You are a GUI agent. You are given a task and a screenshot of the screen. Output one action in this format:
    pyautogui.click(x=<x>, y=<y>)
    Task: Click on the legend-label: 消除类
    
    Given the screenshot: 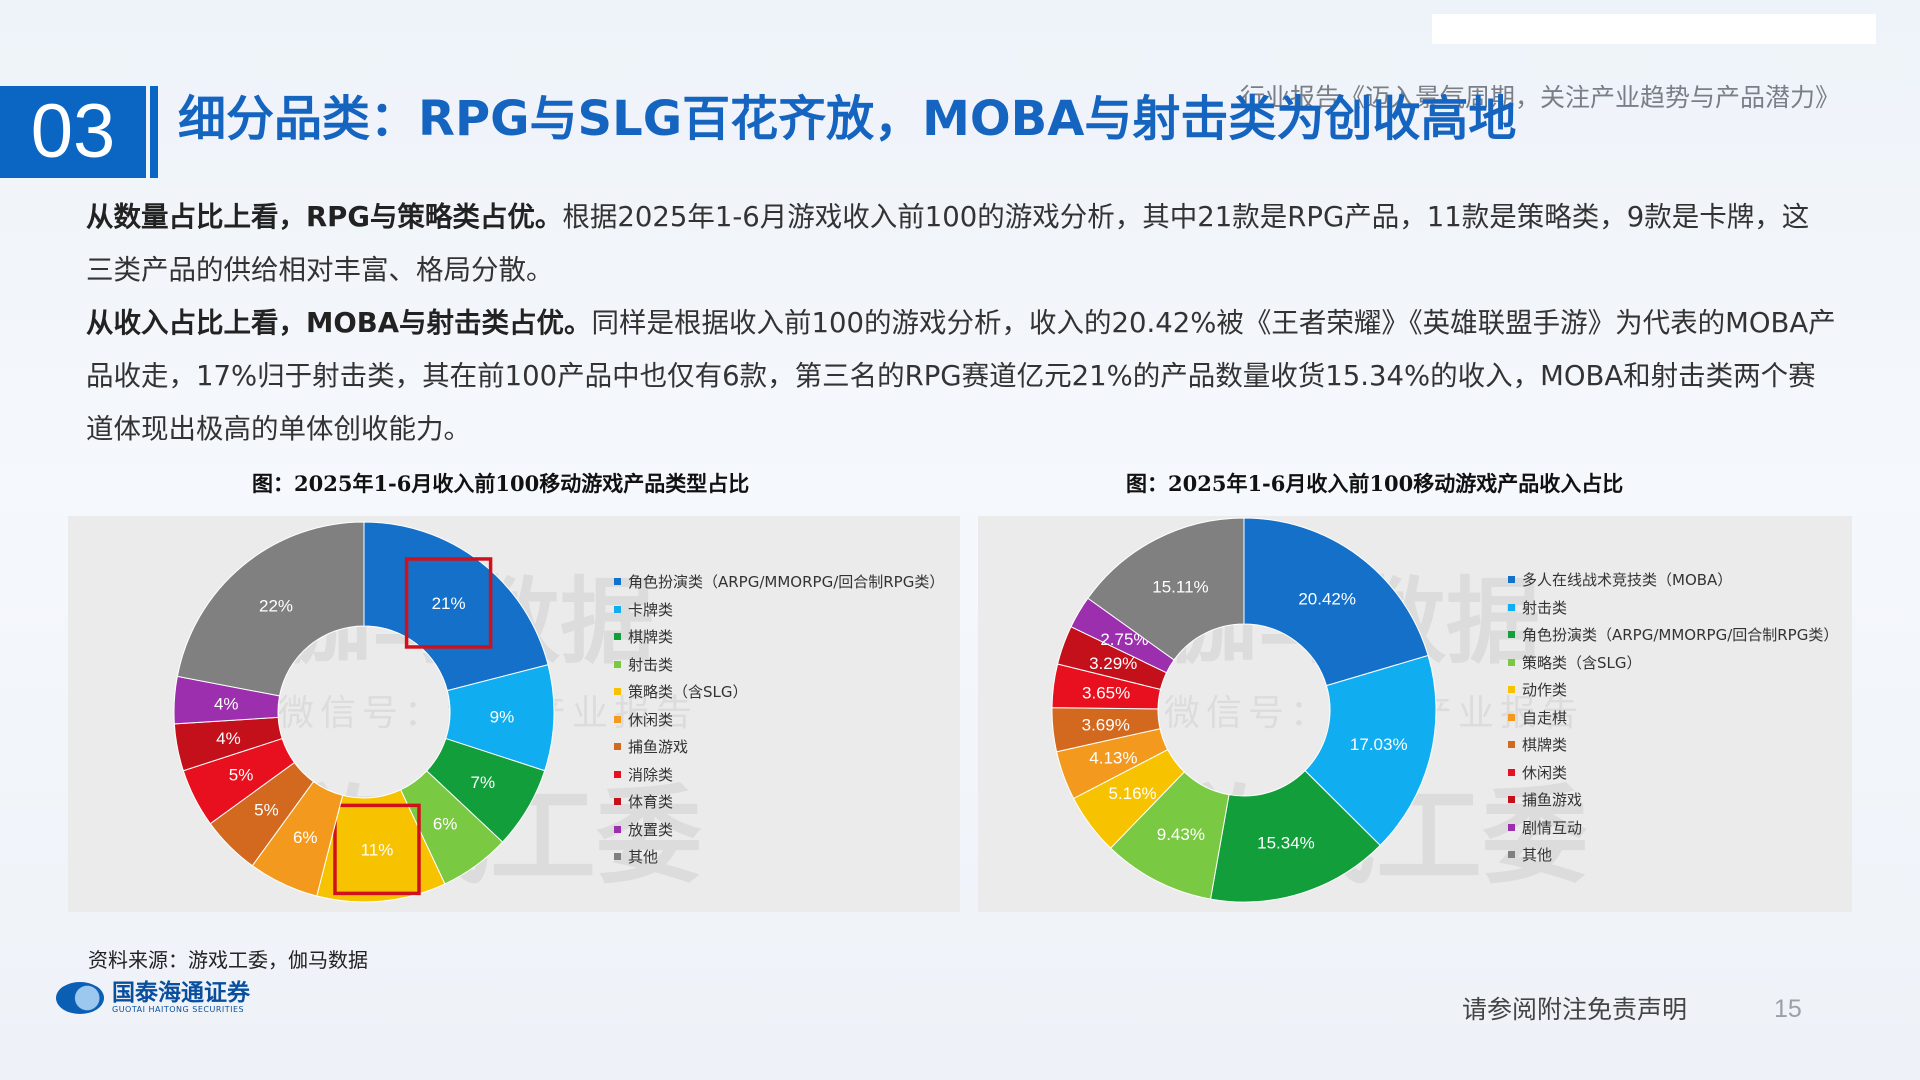 What is the action you would take?
    pyautogui.click(x=651, y=774)
    